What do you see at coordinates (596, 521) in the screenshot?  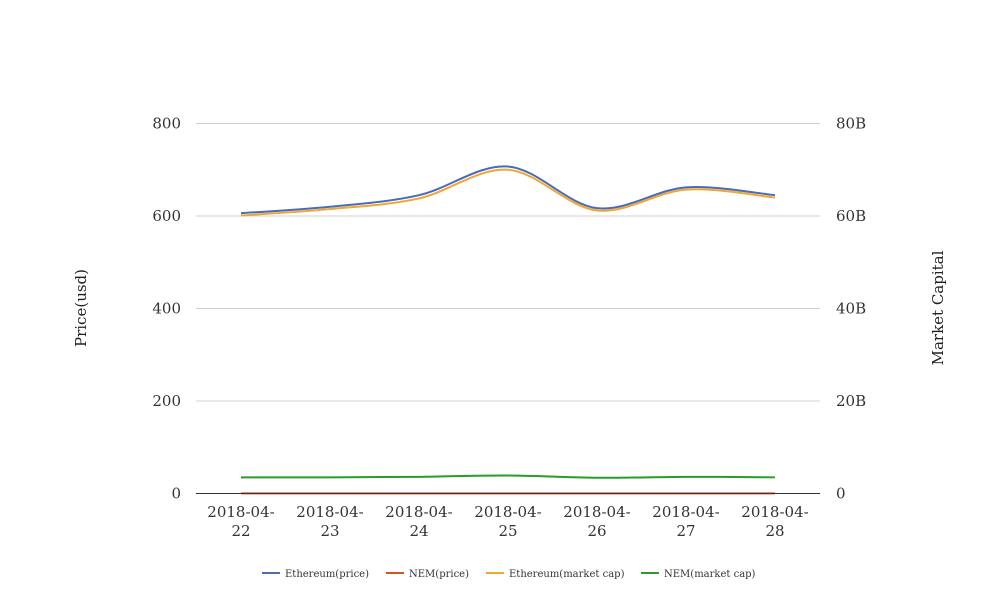 I see `x-tick-label: 2018-04-26` at bounding box center [596, 521].